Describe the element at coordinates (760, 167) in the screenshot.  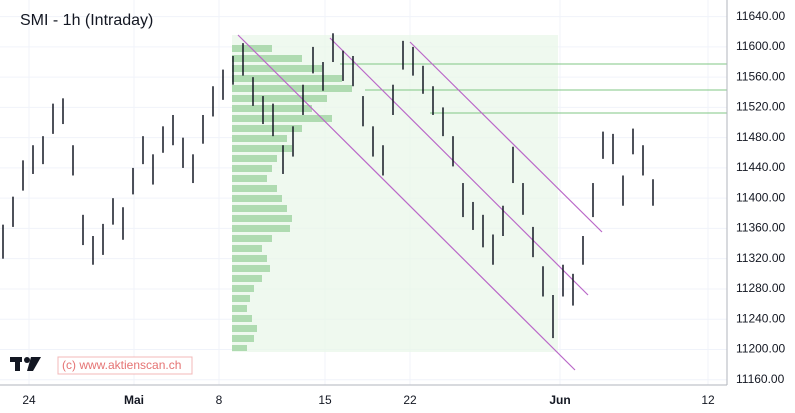
I see `y-tick-label: 11440.00` at that location.